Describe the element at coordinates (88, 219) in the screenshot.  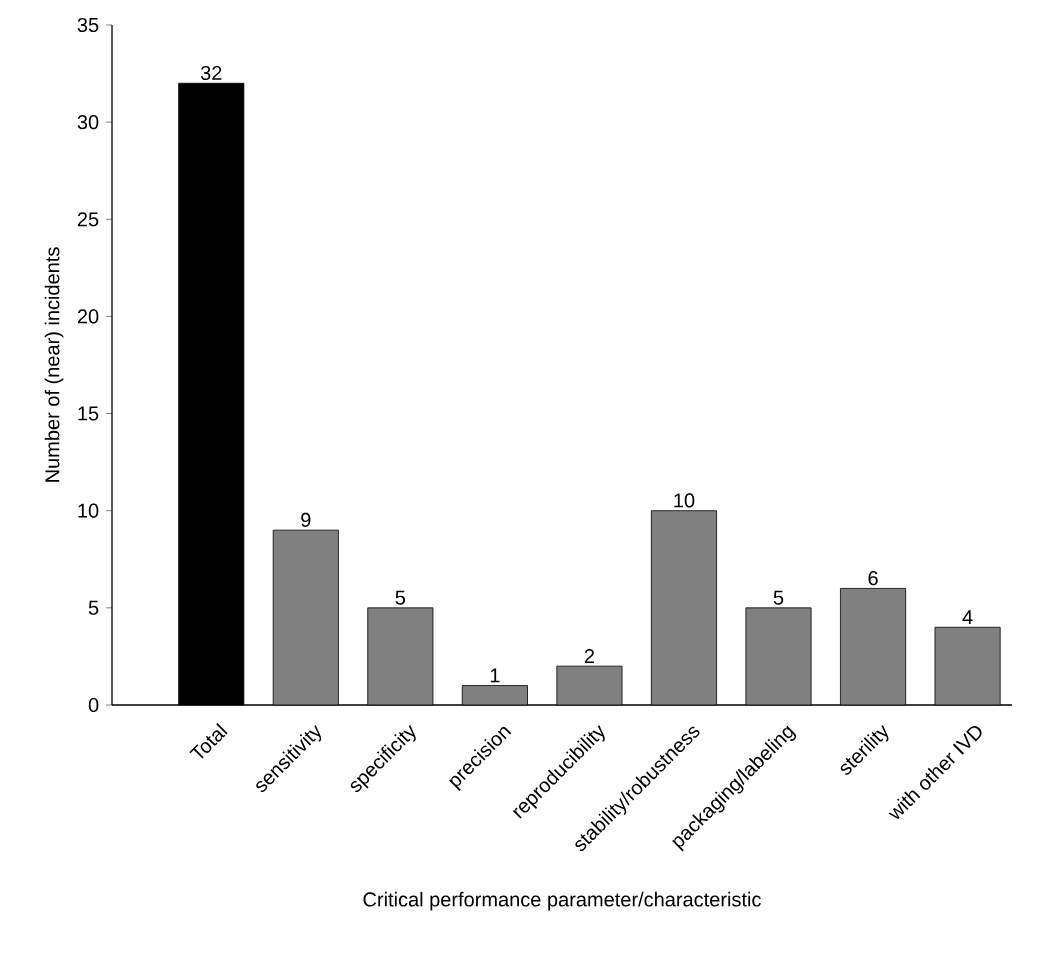
I see `y-tick-label: 25` at that location.